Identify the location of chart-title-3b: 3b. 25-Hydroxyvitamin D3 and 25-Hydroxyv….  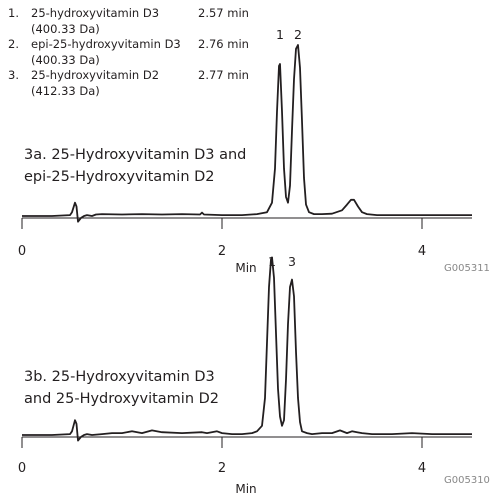
(121, 388).